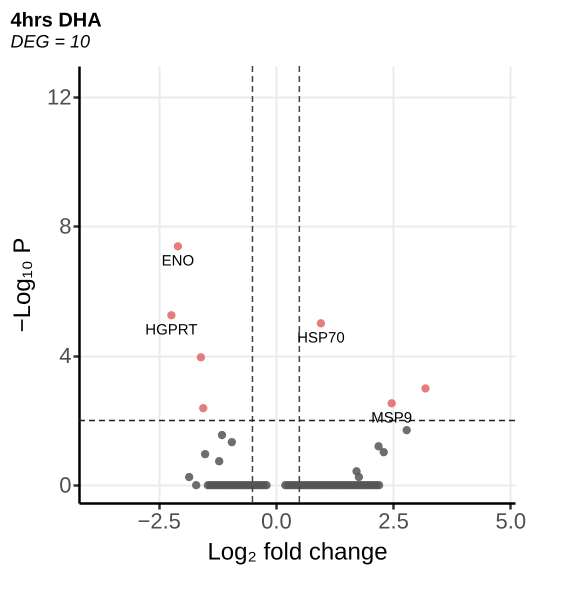 This screenshot has height=610, width=571. Describe the element at coordinates (59, 97) in the screenshot. I see `y-tick-label: 12` at that location.